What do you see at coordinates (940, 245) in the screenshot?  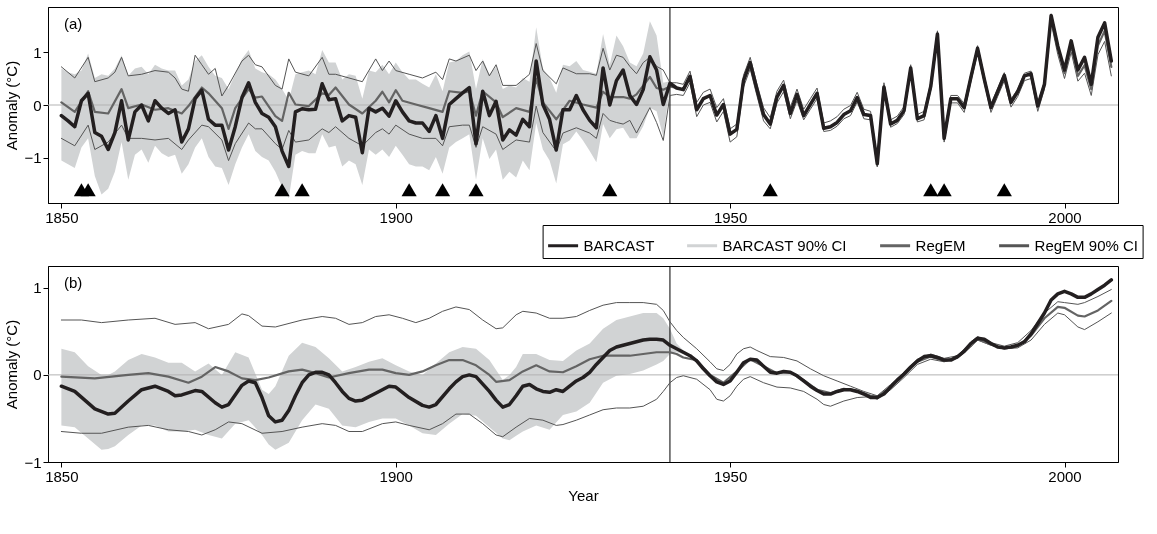 I see `legend-label: RegEM` at bounding box center [940, 245].